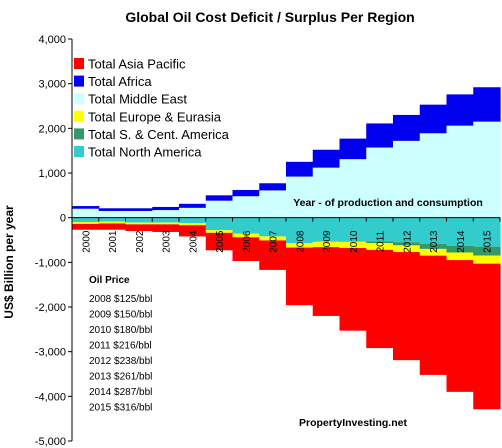 The image size is (502, 448). I want to click on bar-total-africa-2009, so click(326, 158).